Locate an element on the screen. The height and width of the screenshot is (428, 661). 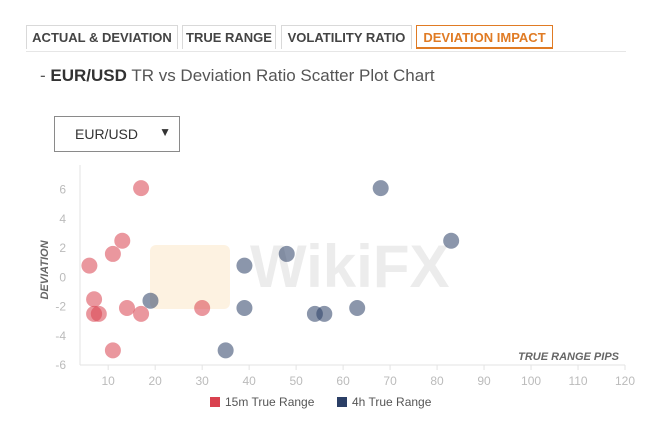
legend-swatch-4h is located at coordinates (342, 402).